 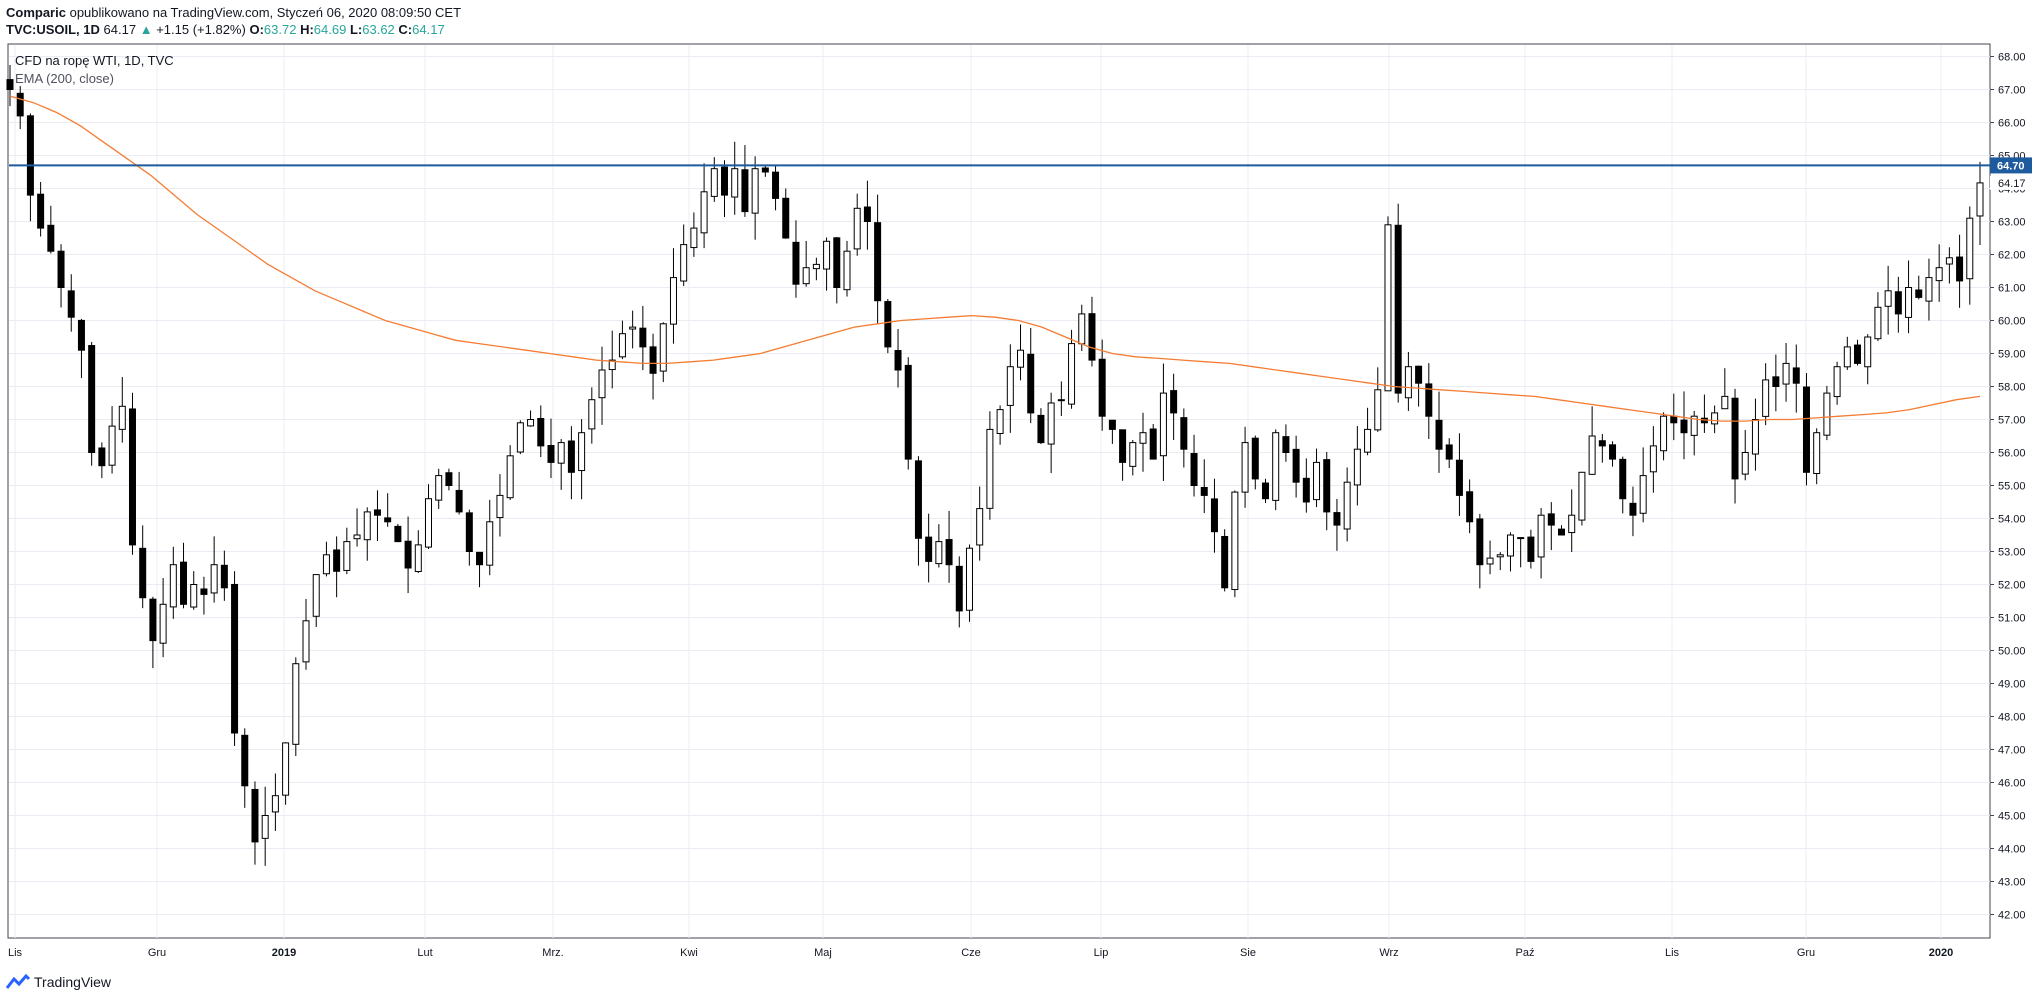 What do you see at coordinates (64, 78) in the screenshot?
I see `indicator-label: EMA (200, close)` at bounding box center [64, 78].